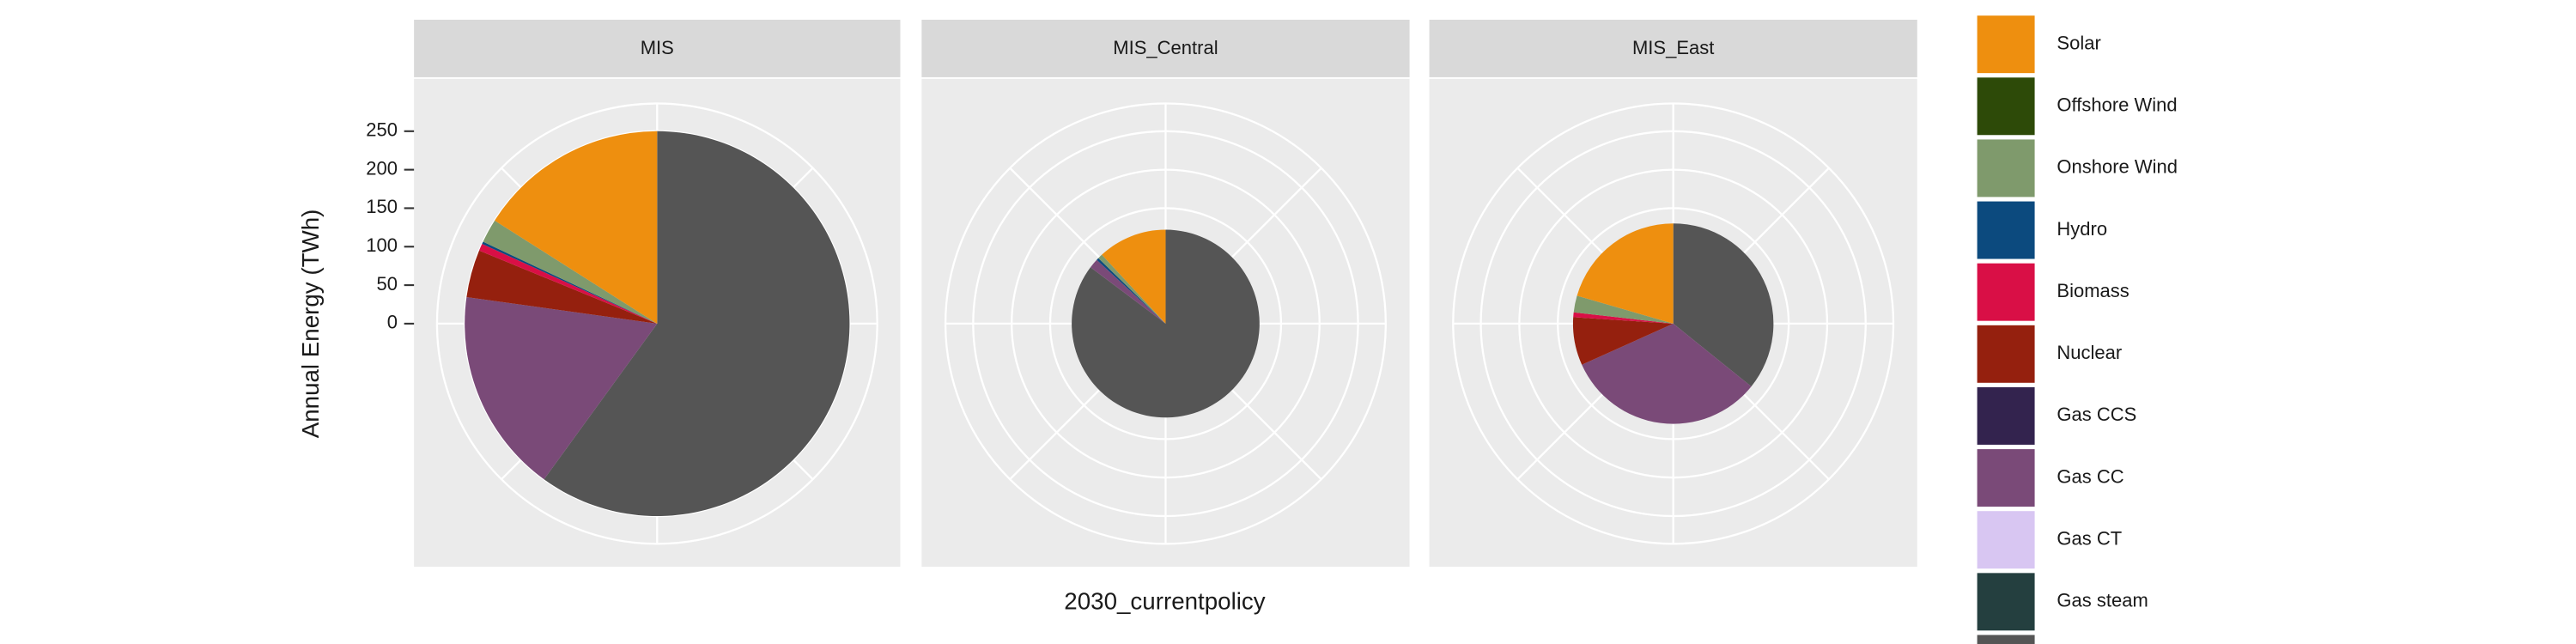 The image size is (2576, 644). I want to click on y-axis-title: Annual Energy (TWh), so click(311, 324).